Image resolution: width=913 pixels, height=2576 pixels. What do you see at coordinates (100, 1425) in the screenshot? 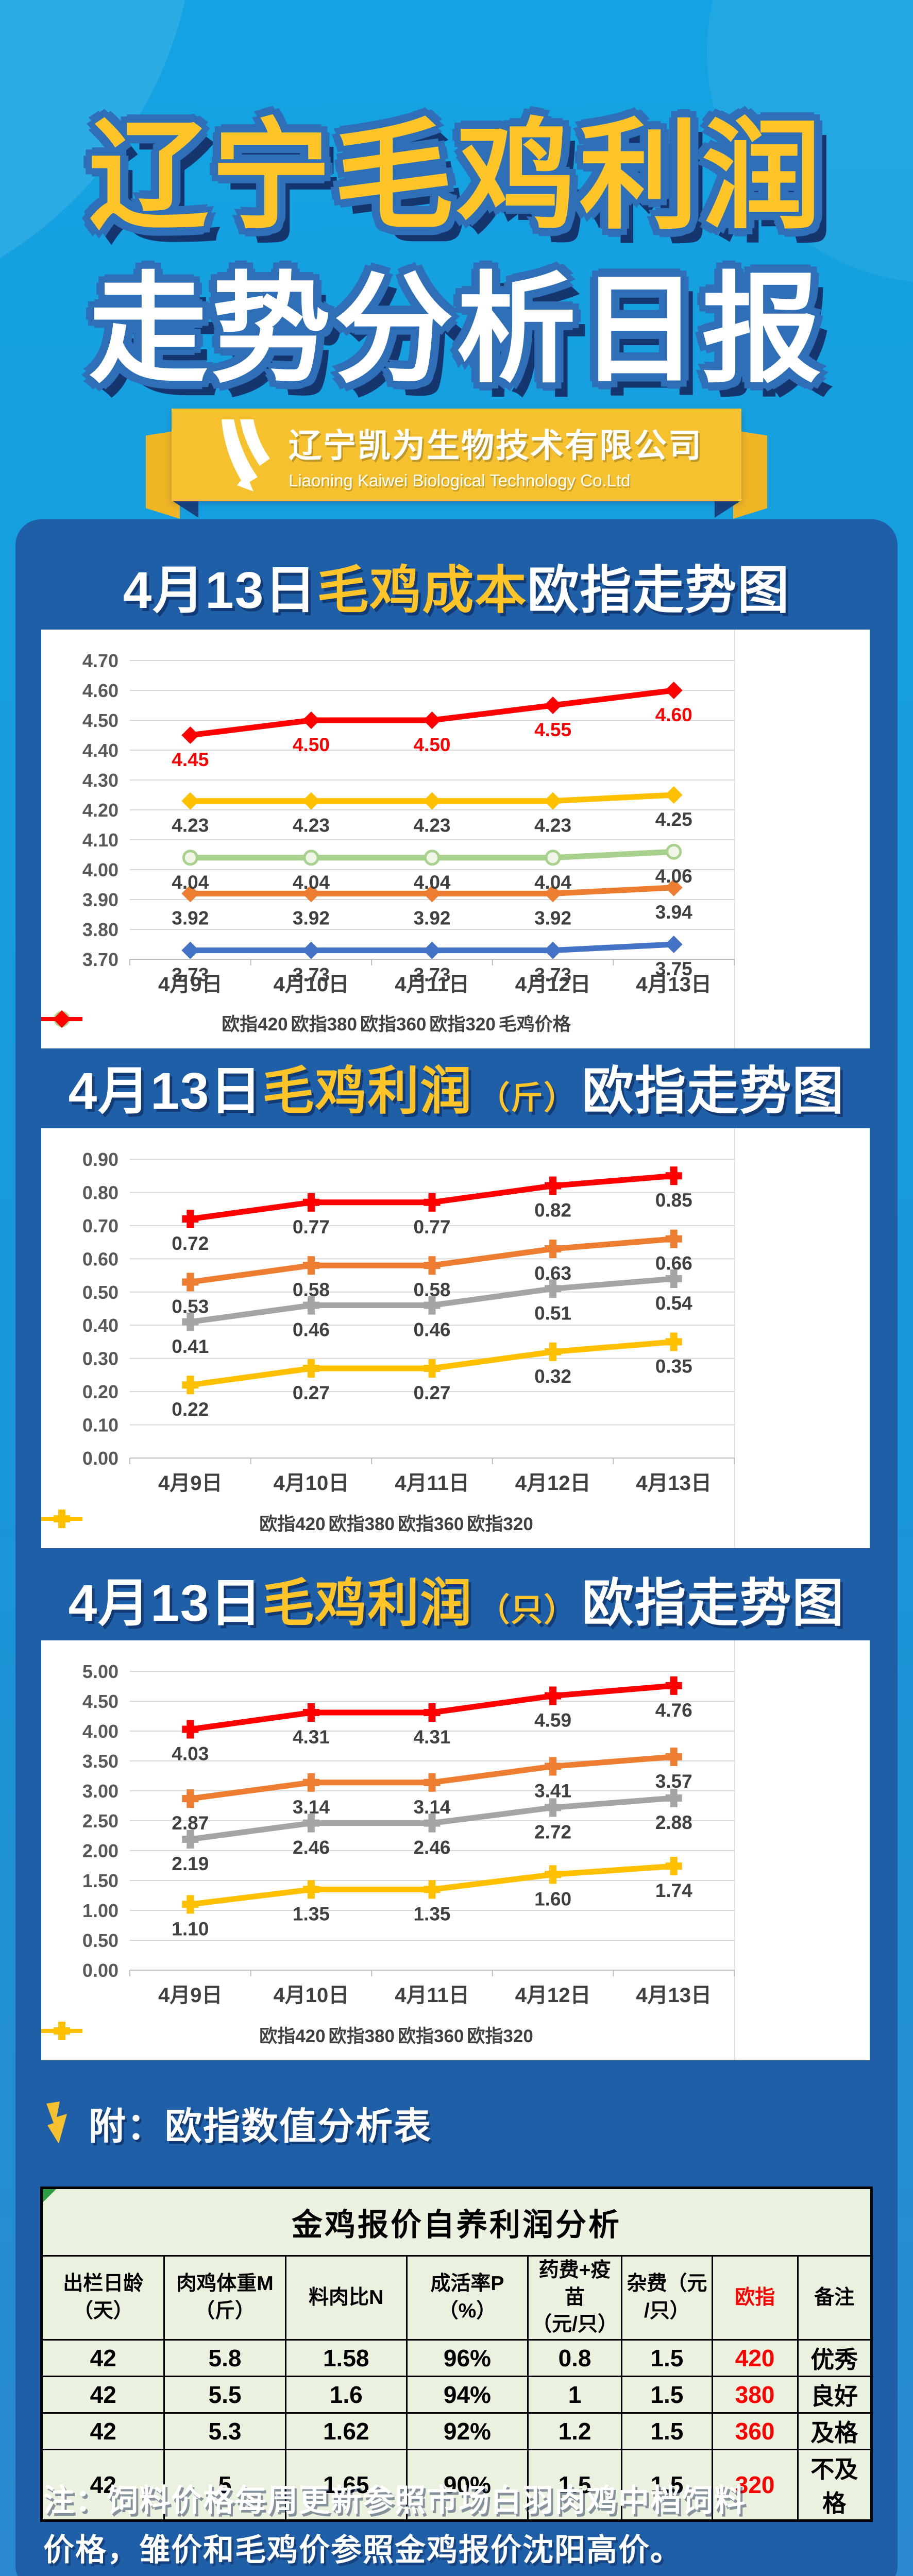
I see `svg-text: 0.10` at bounding box center [100, 1425].